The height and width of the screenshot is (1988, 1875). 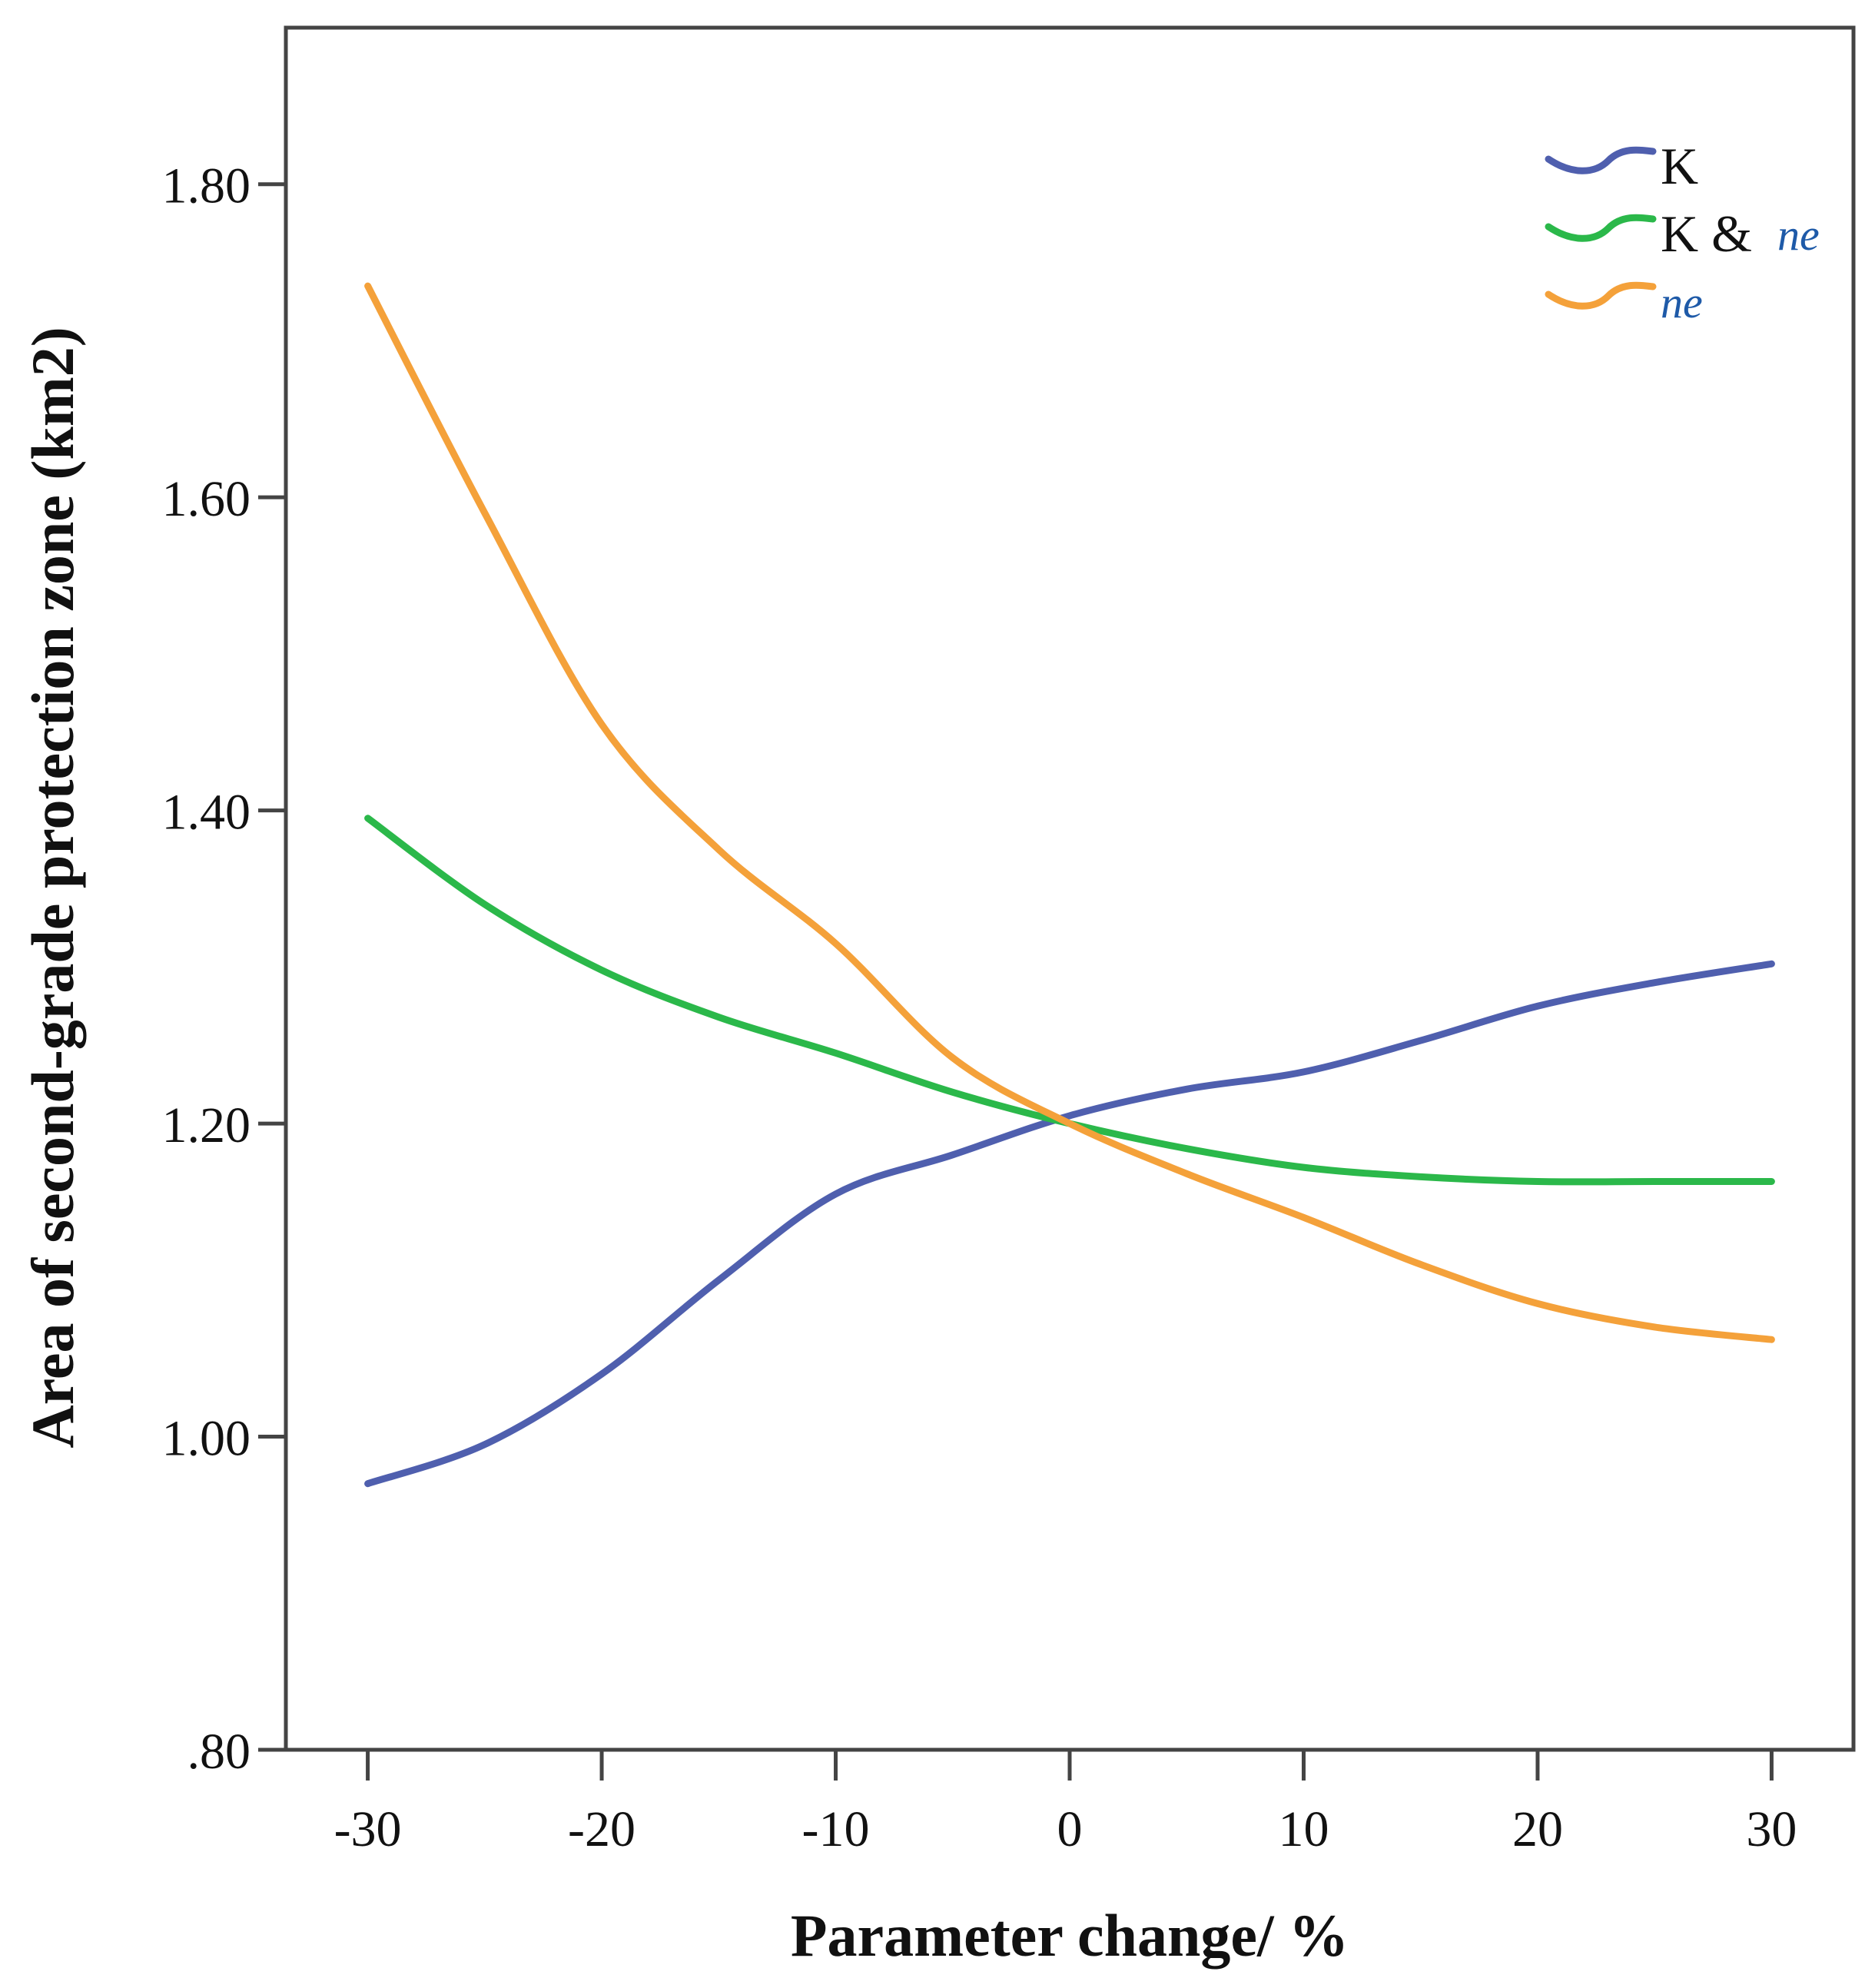 I want to click on x-tick-label: -30, so click(x=368, y=1829).